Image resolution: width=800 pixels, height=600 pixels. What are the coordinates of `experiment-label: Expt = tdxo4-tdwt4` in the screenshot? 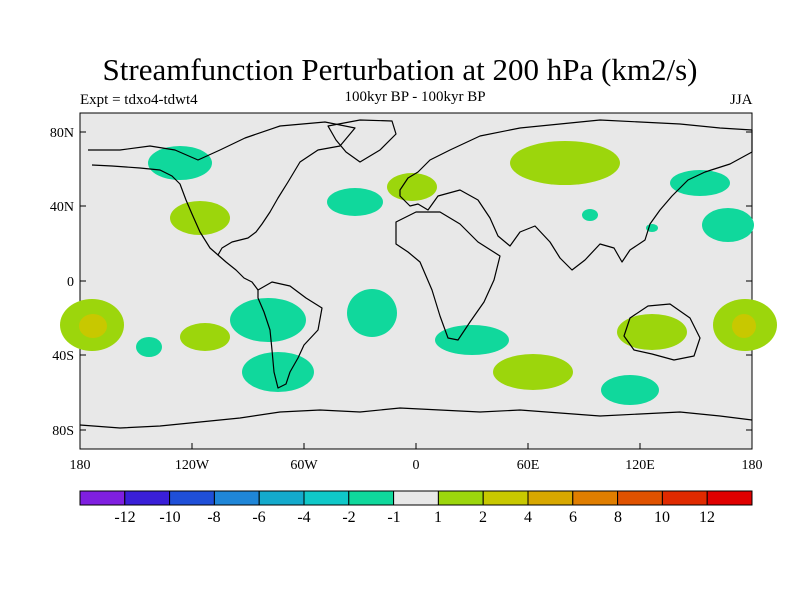 It's located at (139, 100).